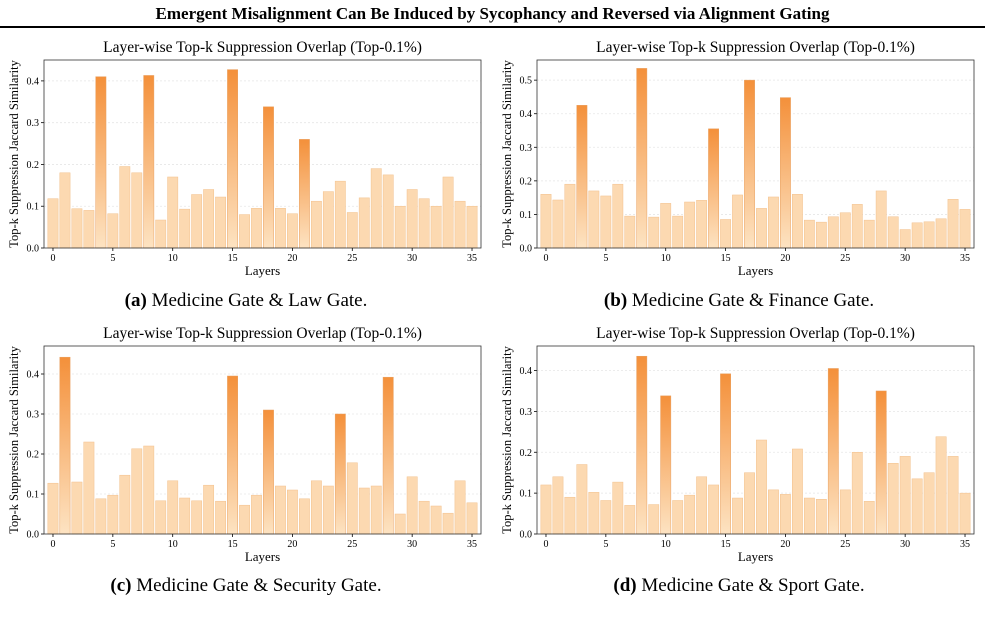 The image size is (985, 617). What do you see at coordinates (750, 585) in the screenshot?
I see `caption-d-text: Medicine Gate & Sport Gate.` at bounding box center [750, 585].